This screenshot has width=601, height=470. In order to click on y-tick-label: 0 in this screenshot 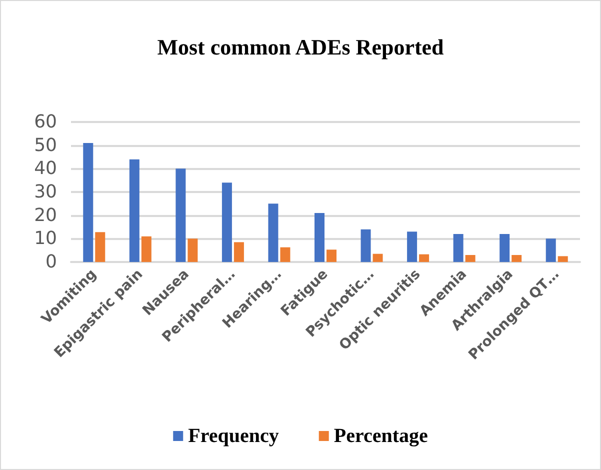, I will do `click(51, 262)`.